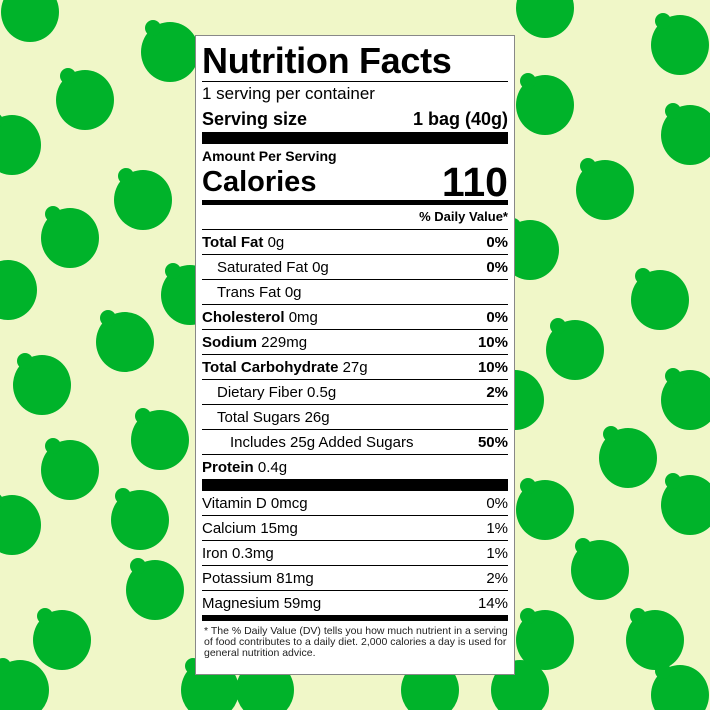  What do you see at coordinates (355, 182) in the screenshot?
I see `calories-row: Calories 110` at bounding box center [355, 182].